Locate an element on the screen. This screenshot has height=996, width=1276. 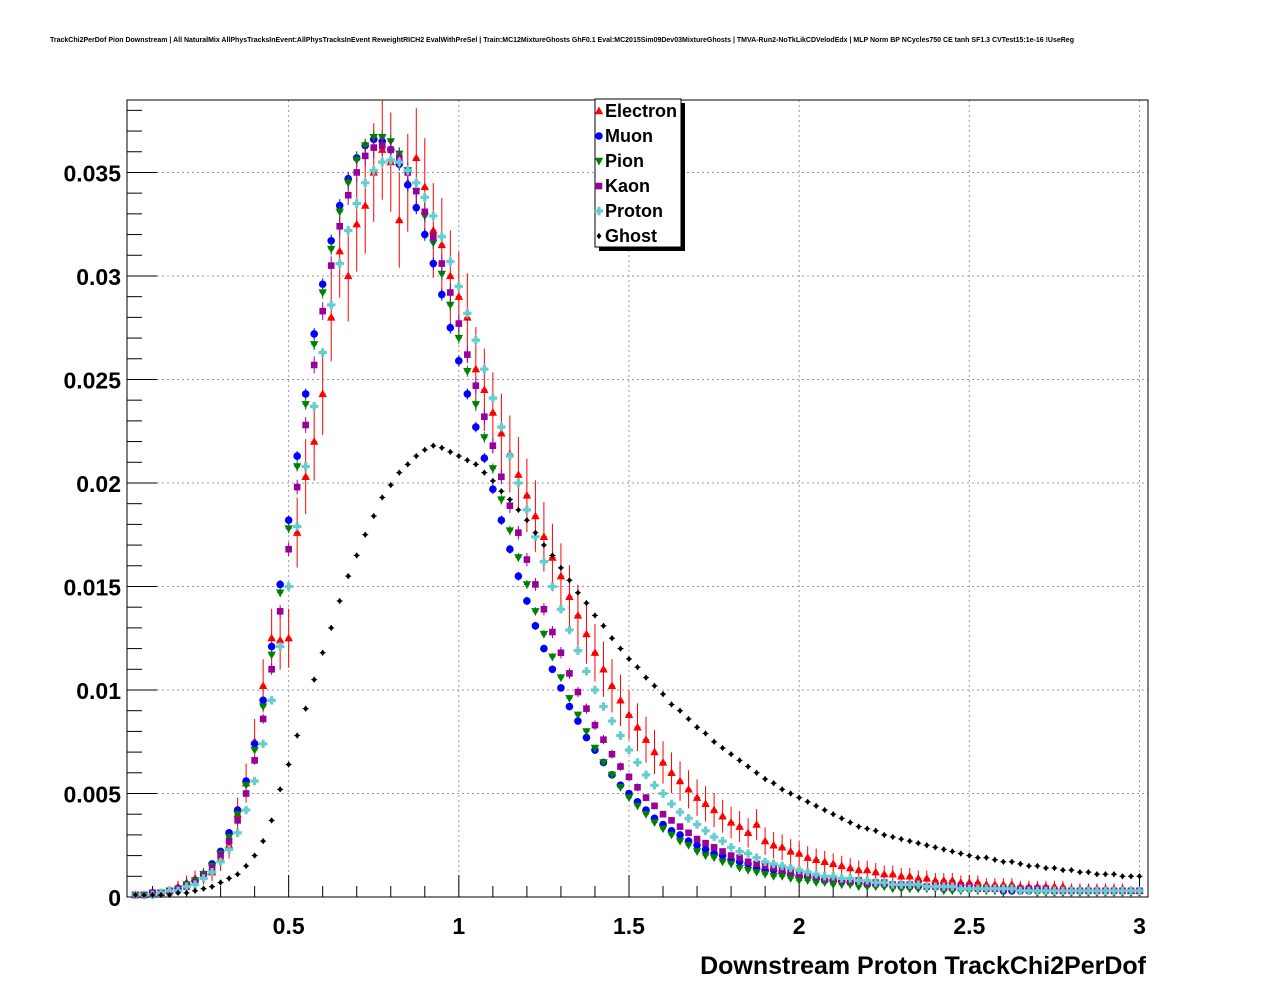
legend-label: Muon is located at coordinates (629, 136).